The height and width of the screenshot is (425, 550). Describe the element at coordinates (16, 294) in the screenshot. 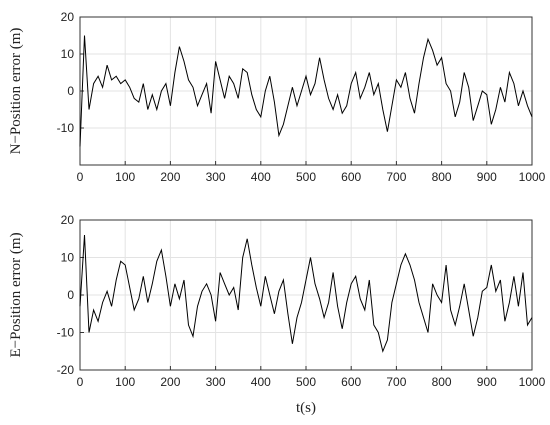

I see `y-axis-label: E−Position error (m)` at that location.